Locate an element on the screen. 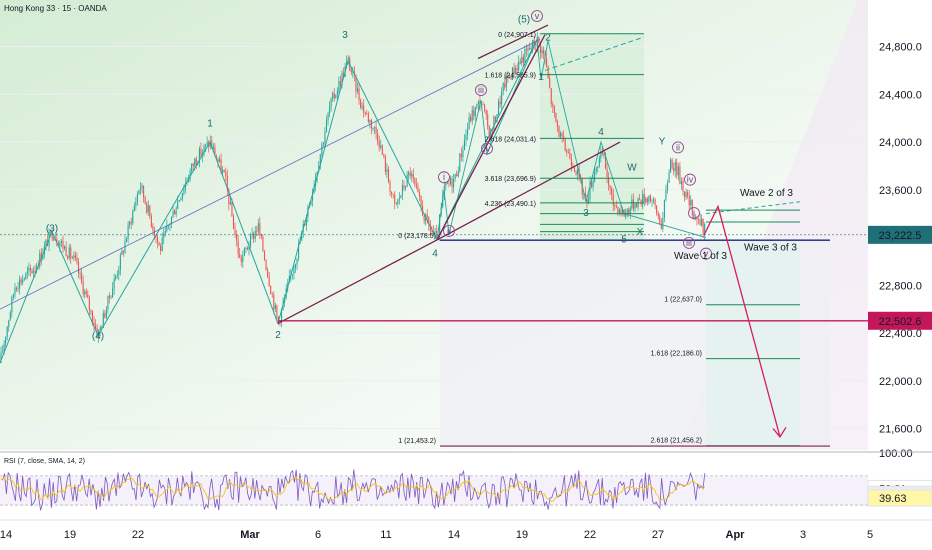  wave-circle-label: ii is located at coordinates (678, 147).